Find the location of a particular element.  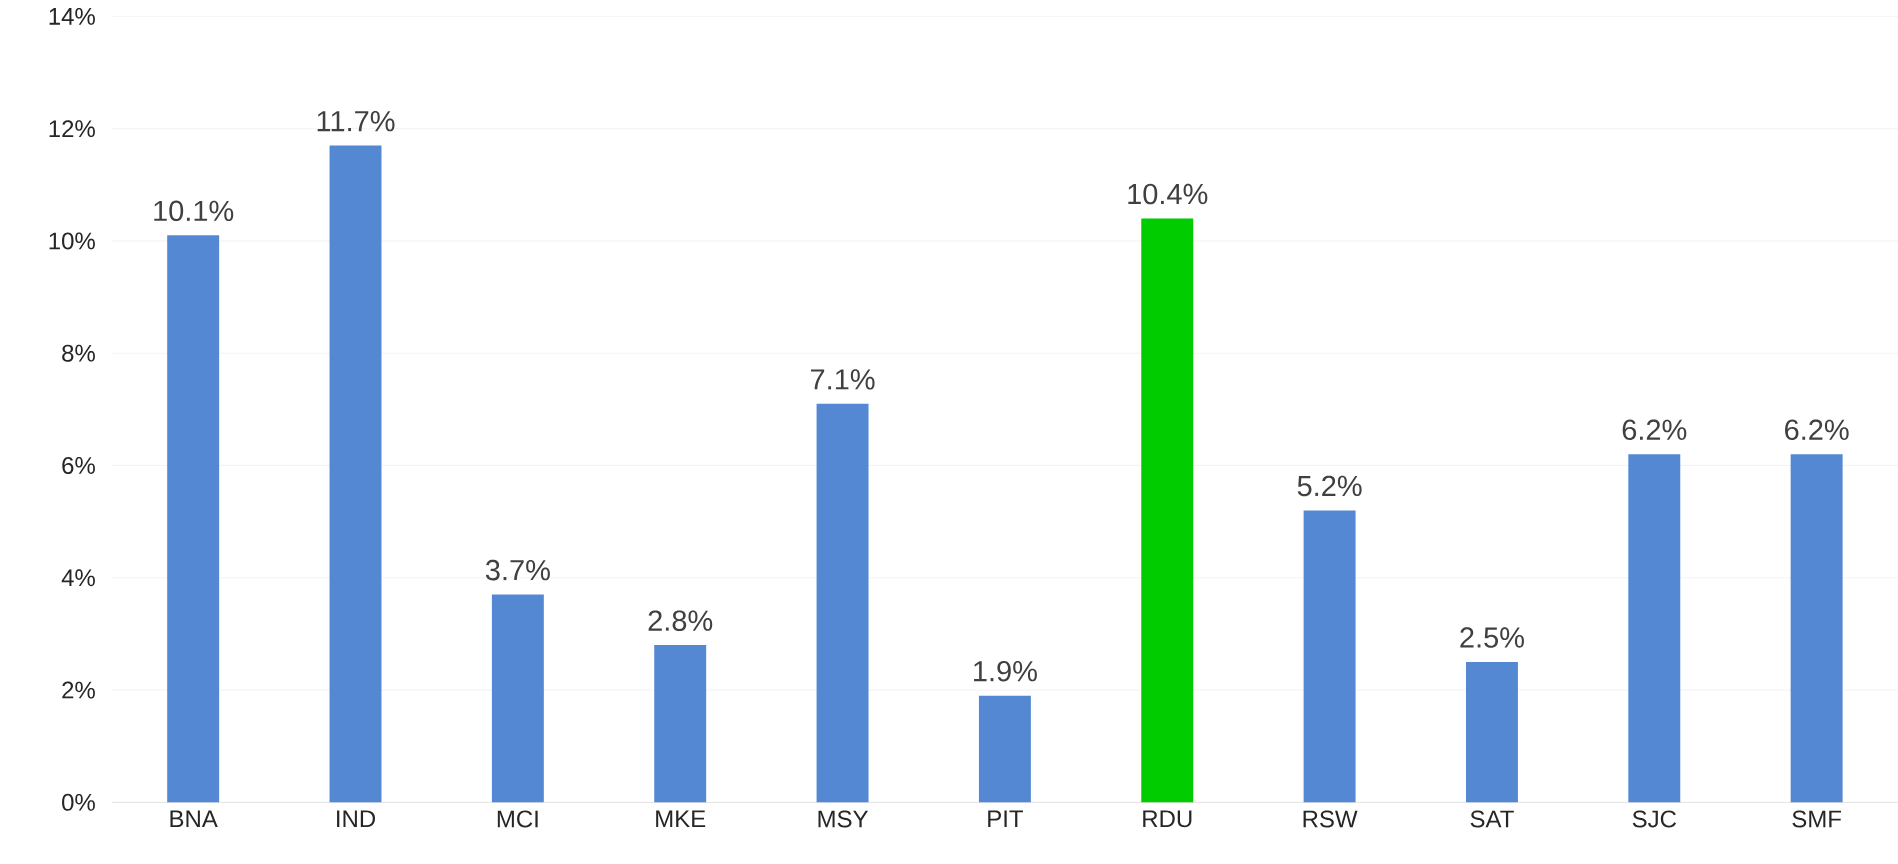

x-tick-label: IND is located at coordinates (356, 818).